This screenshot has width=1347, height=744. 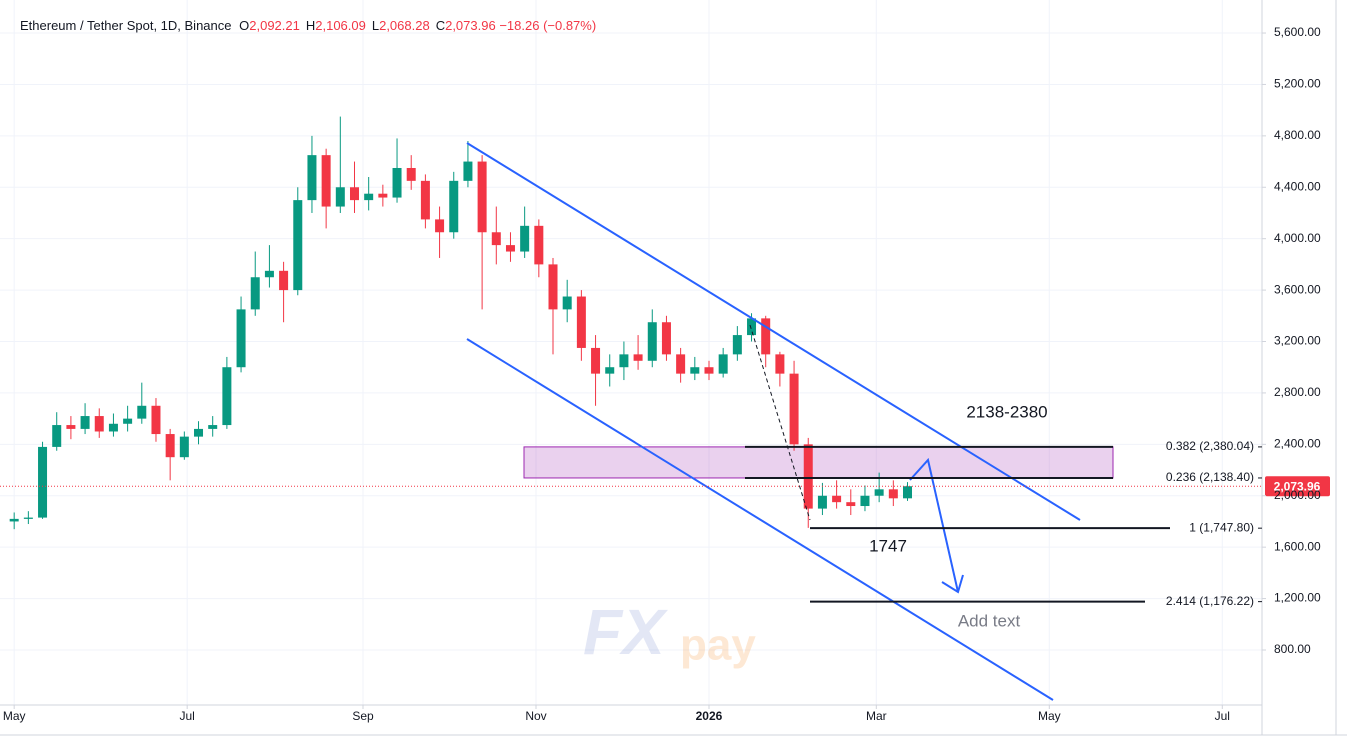 What do you see at coordinates (375, 25) in the screenshot?
I see `ohlc-key: L` at bounding box center [375, 25].